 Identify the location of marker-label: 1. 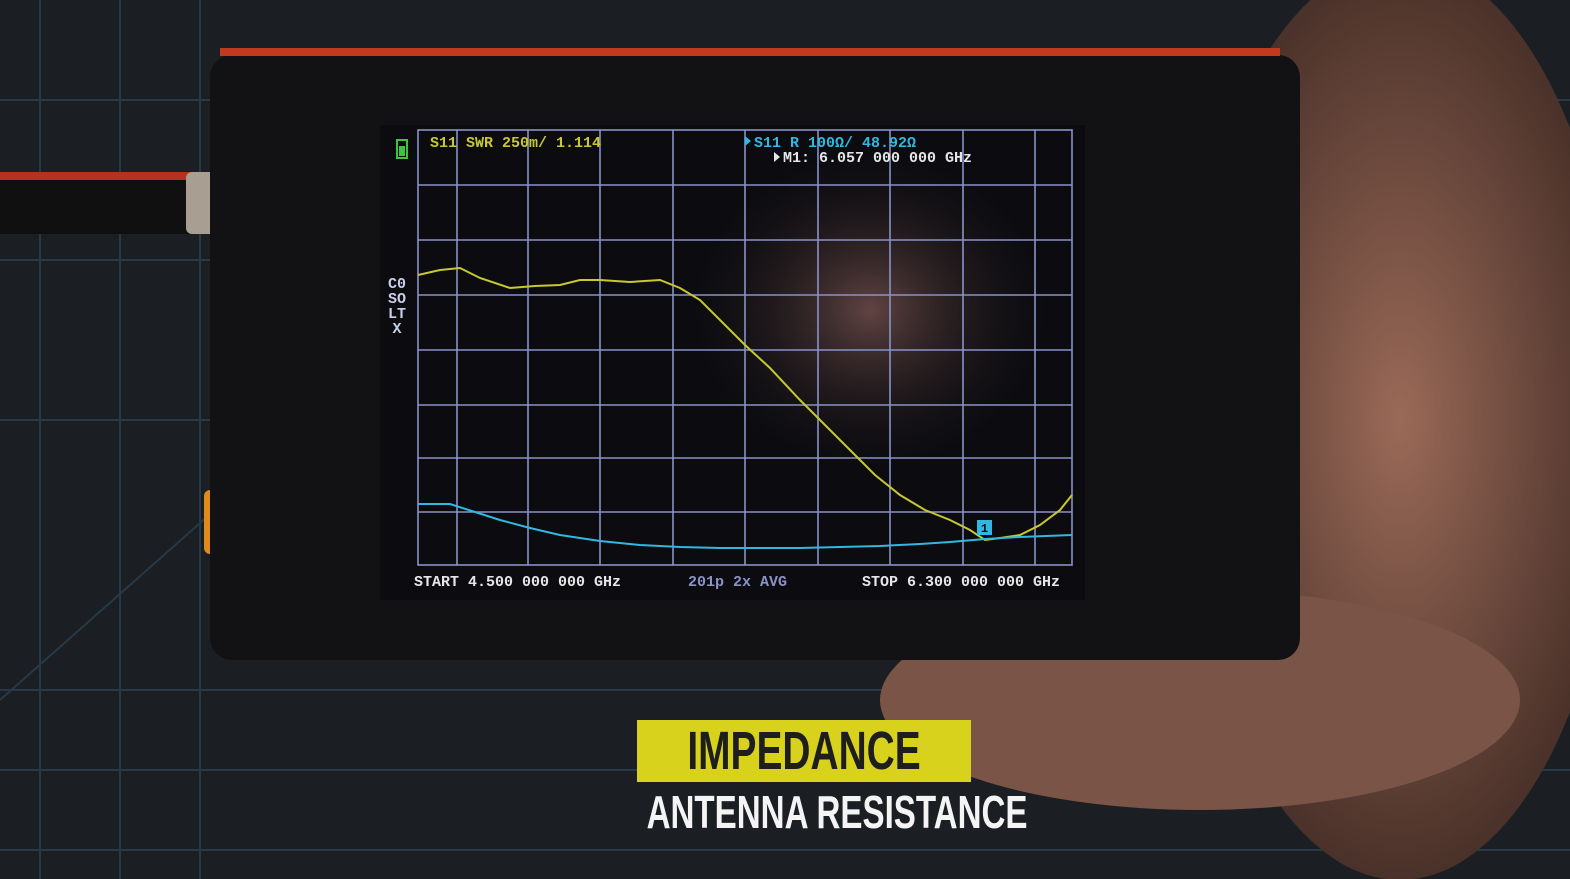
(984, 529).